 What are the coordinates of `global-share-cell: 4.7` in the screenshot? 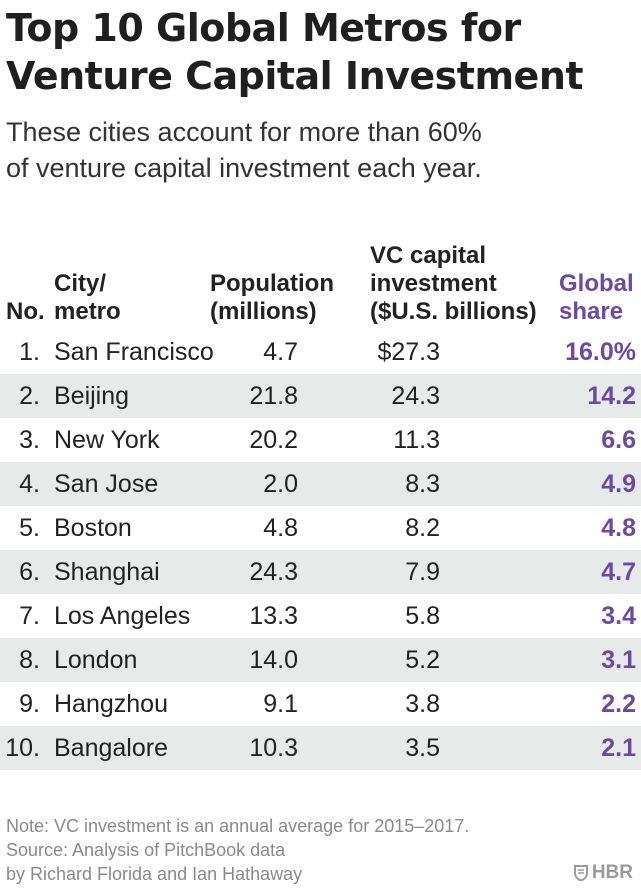 It's located at (618, 572).